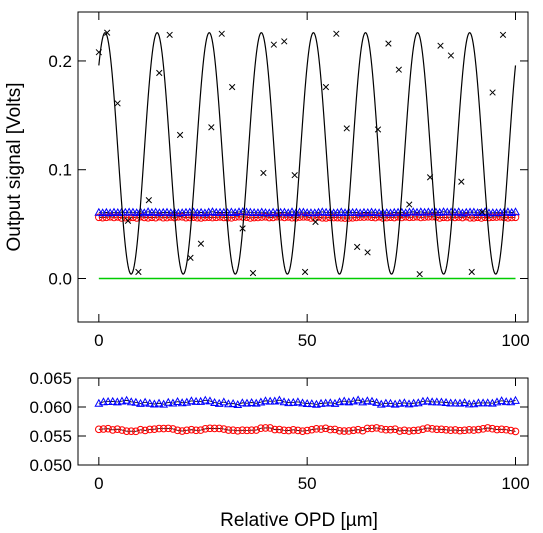  Describe the element at coordinates (98, 340) in the screenshot. I see `top-x-tick-label: 0` at that location.